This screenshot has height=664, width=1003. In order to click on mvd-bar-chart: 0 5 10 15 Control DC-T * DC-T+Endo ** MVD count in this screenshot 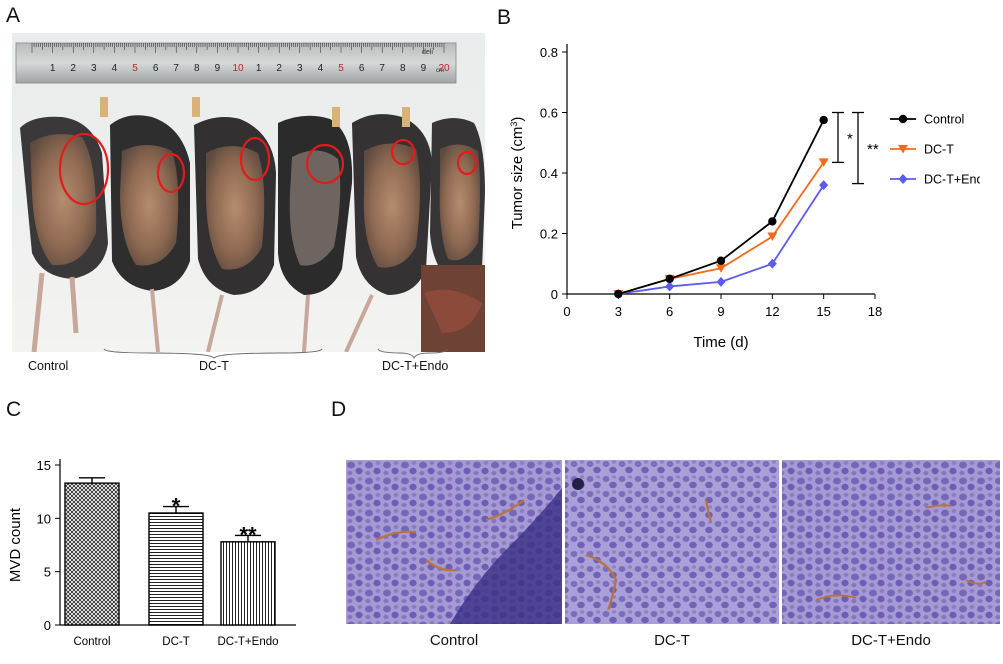, I will do `click(151, 553)`.